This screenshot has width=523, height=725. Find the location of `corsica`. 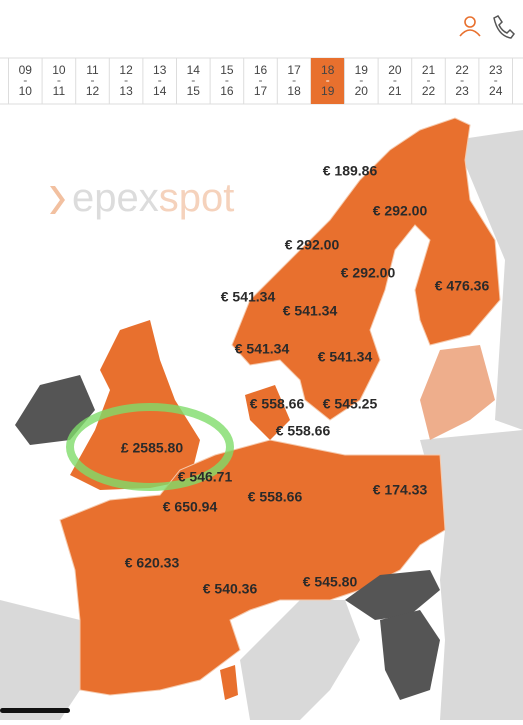

corsica is located at coordinates (229, 682).